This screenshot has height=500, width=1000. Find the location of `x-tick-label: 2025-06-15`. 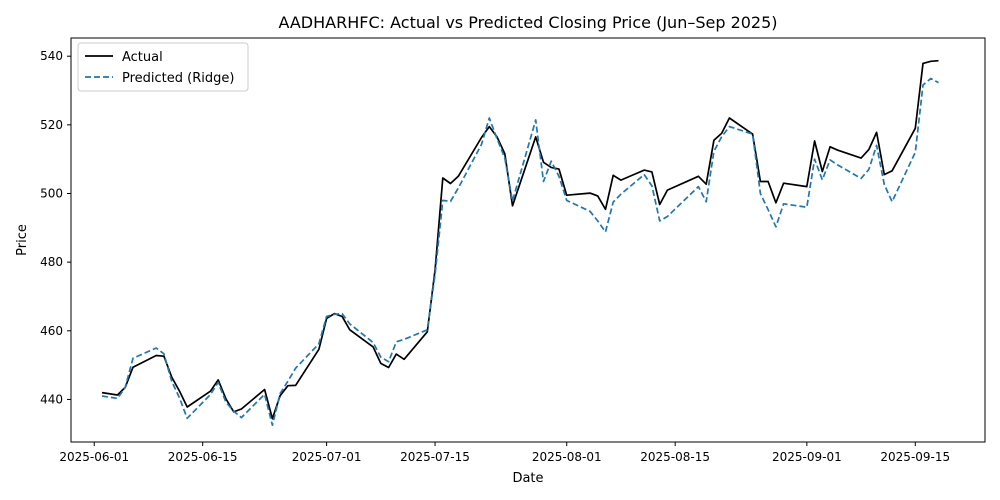

x-tick-label: 2025-06-15 is located at coordinates (203, 457).